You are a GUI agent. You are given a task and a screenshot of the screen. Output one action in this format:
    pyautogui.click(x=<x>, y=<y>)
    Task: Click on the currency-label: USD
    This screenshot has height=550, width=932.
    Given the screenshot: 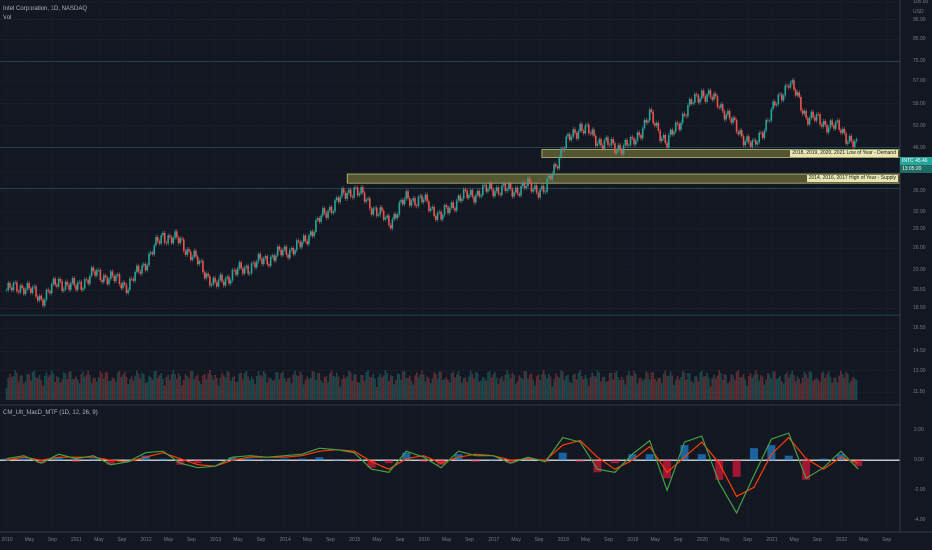 What is the action you would take?
    pyautogui.click(x=918, y=12)
    